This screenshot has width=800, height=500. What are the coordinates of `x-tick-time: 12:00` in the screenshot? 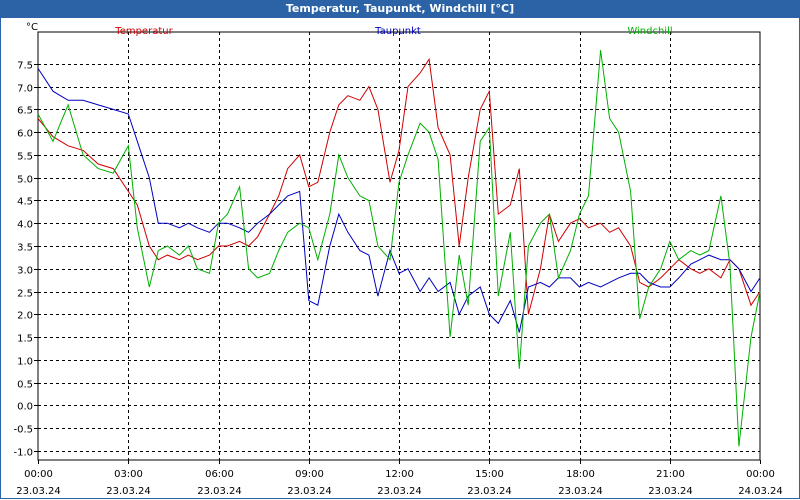 It's located at (399, 474).